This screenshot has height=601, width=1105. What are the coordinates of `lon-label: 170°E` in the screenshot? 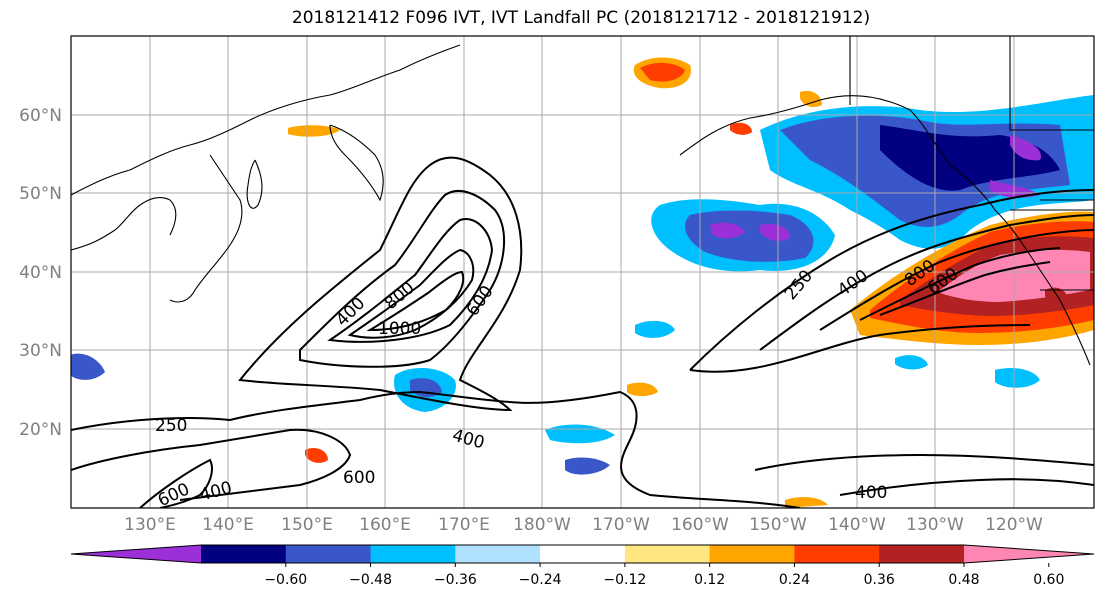 It's located at (464, 525).